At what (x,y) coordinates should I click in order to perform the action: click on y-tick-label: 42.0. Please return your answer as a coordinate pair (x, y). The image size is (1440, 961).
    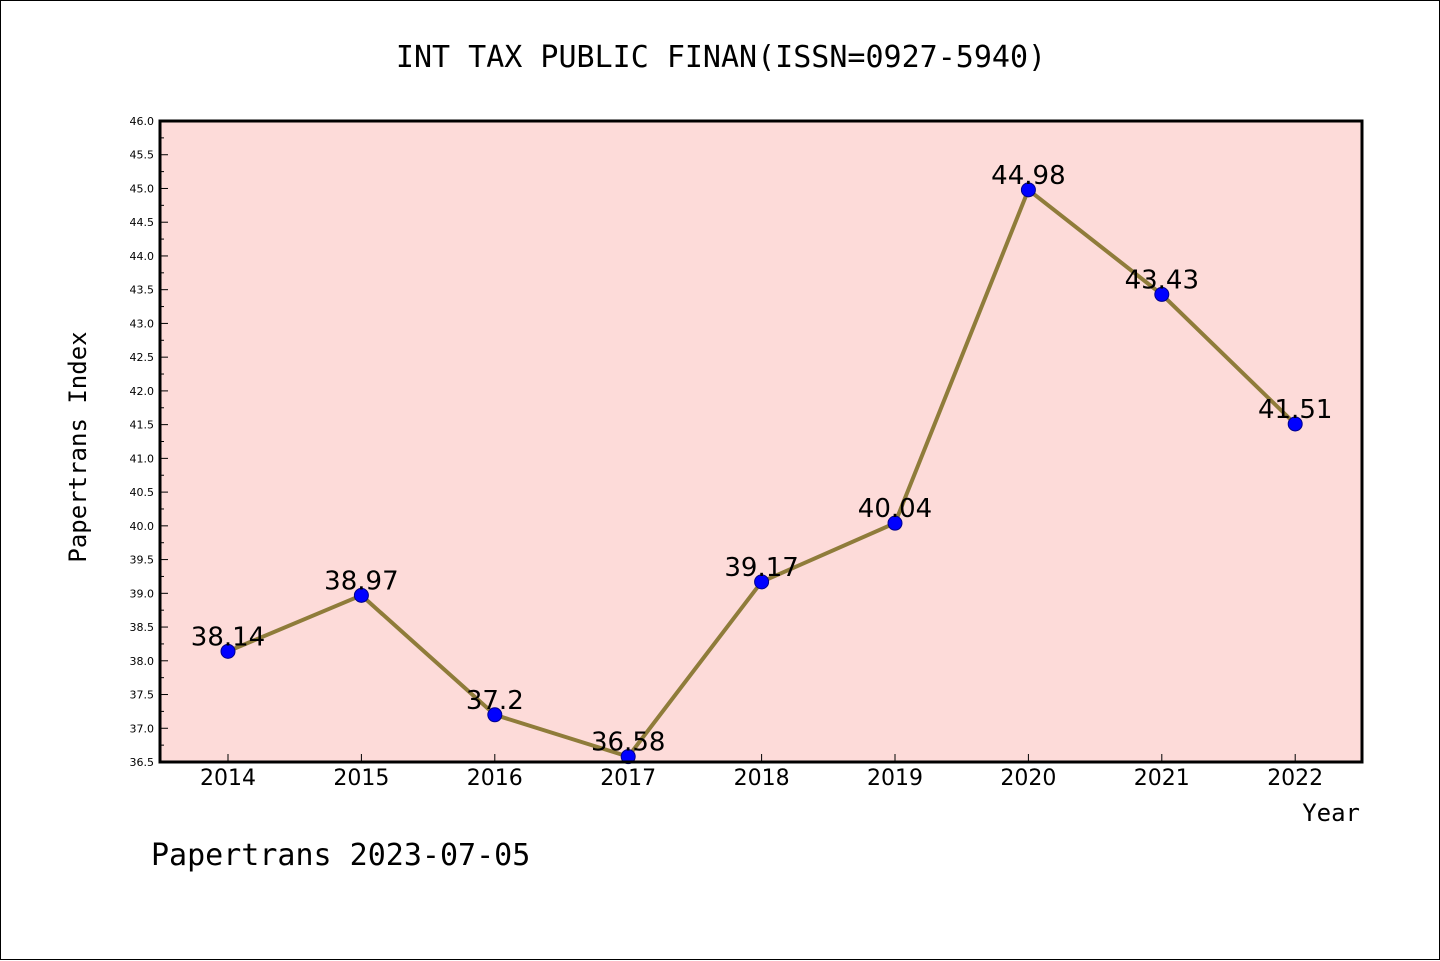
    Looking at the image, I should click on (142, 391).